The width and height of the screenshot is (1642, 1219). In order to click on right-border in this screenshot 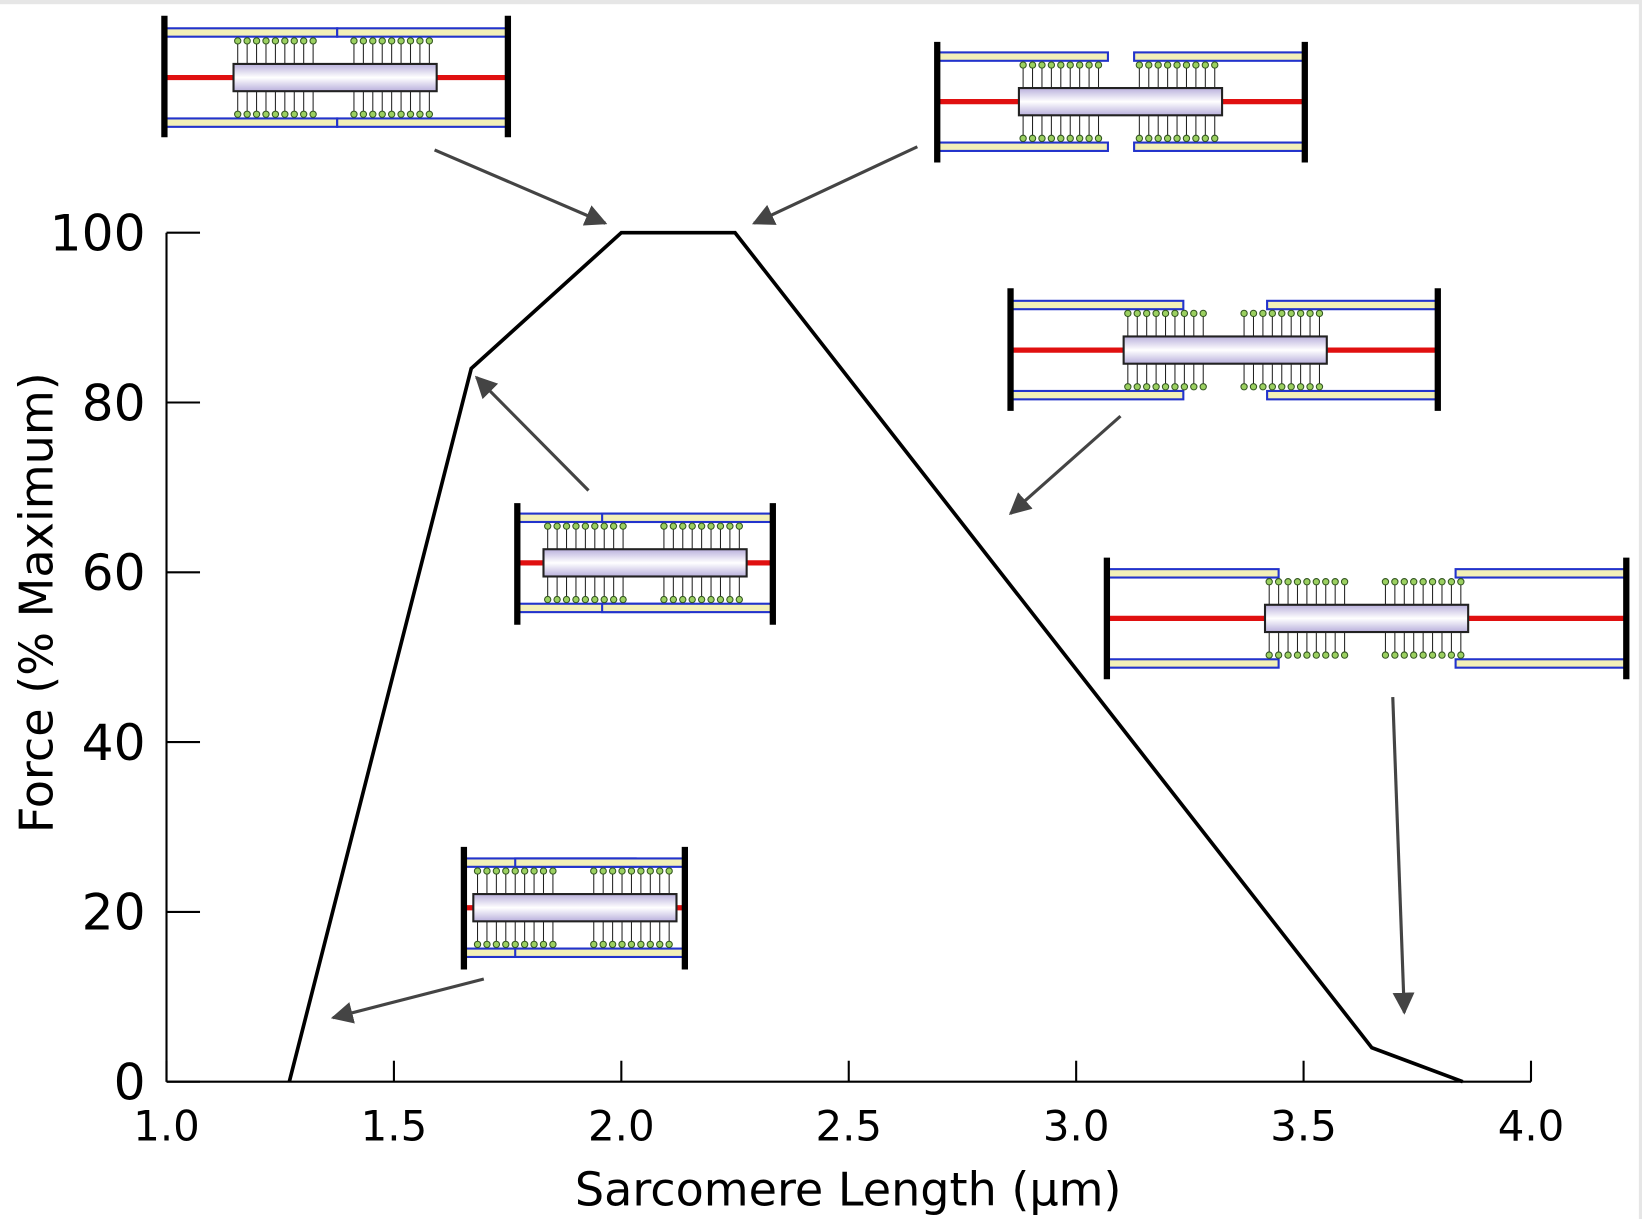, I will do `click(1640, 609)`.